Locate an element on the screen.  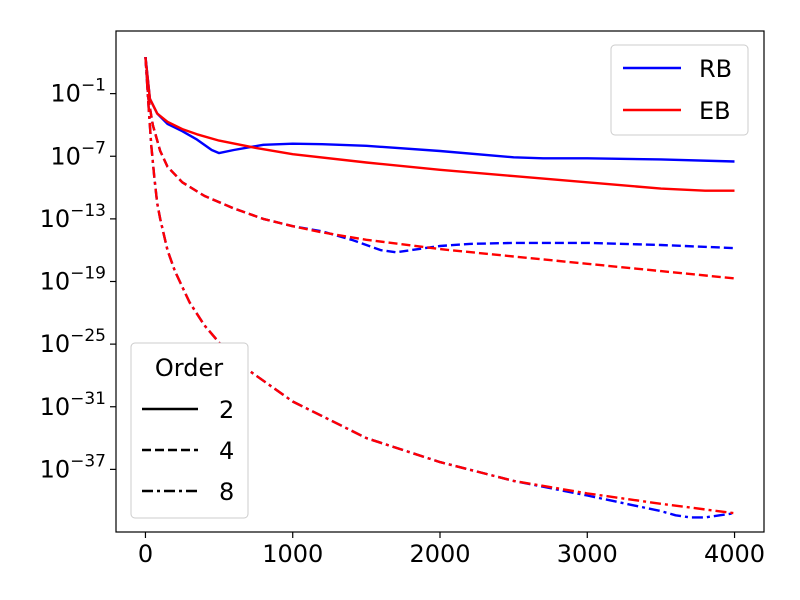
x-tick-label: 3000 is located at coordinates (587, 554).